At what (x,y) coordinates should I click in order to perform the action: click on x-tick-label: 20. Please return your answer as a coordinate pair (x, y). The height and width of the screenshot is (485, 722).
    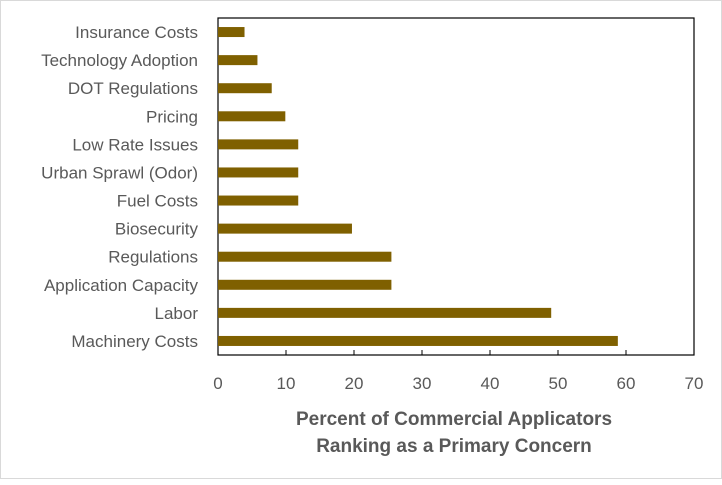
    Looking at the image, I should click on (354, 383).